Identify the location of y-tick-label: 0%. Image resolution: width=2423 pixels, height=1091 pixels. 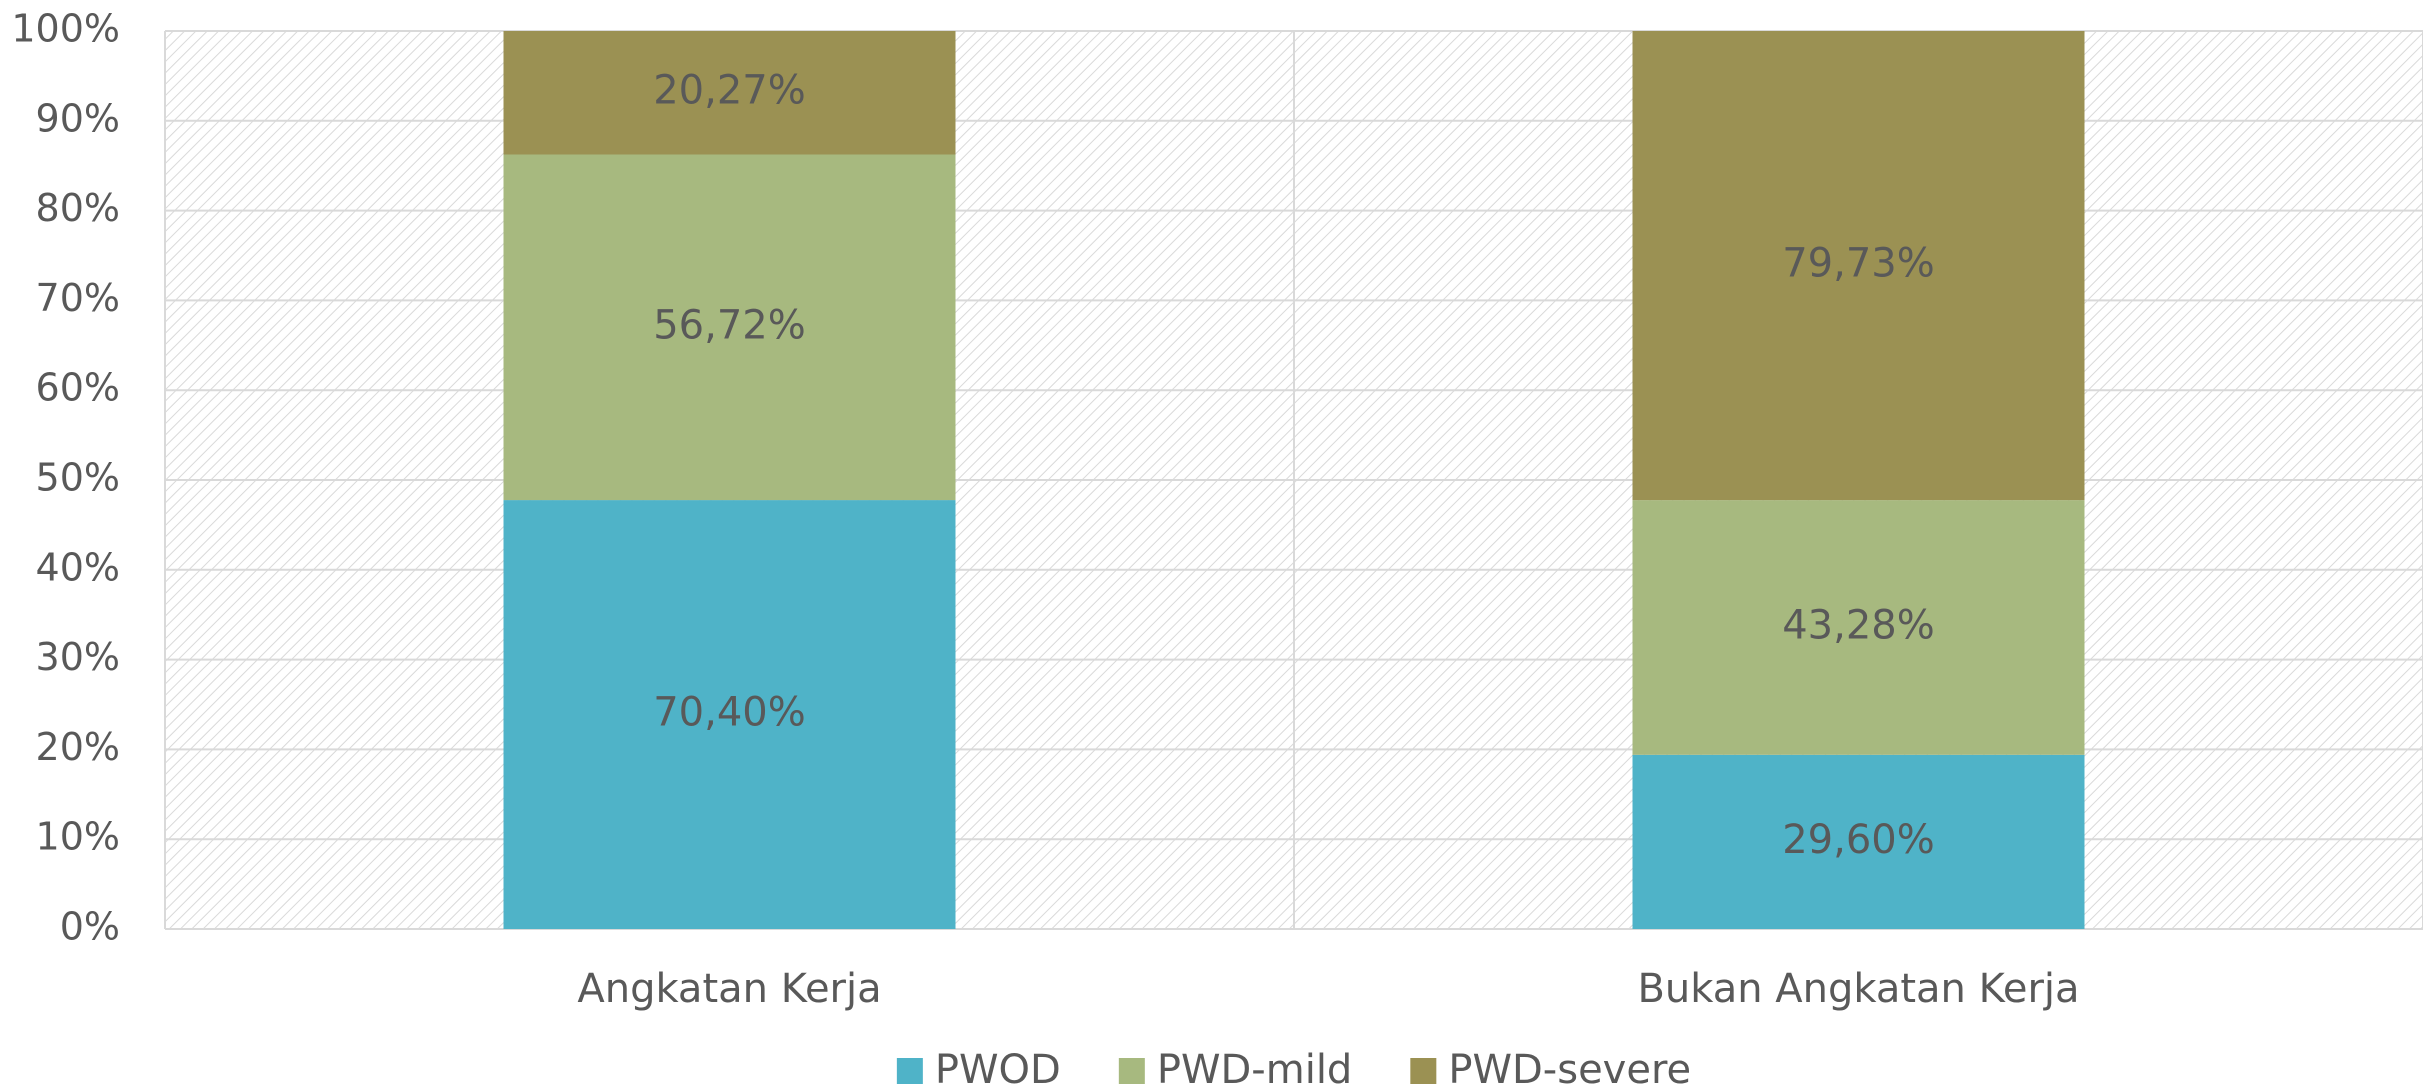
(90, 927).